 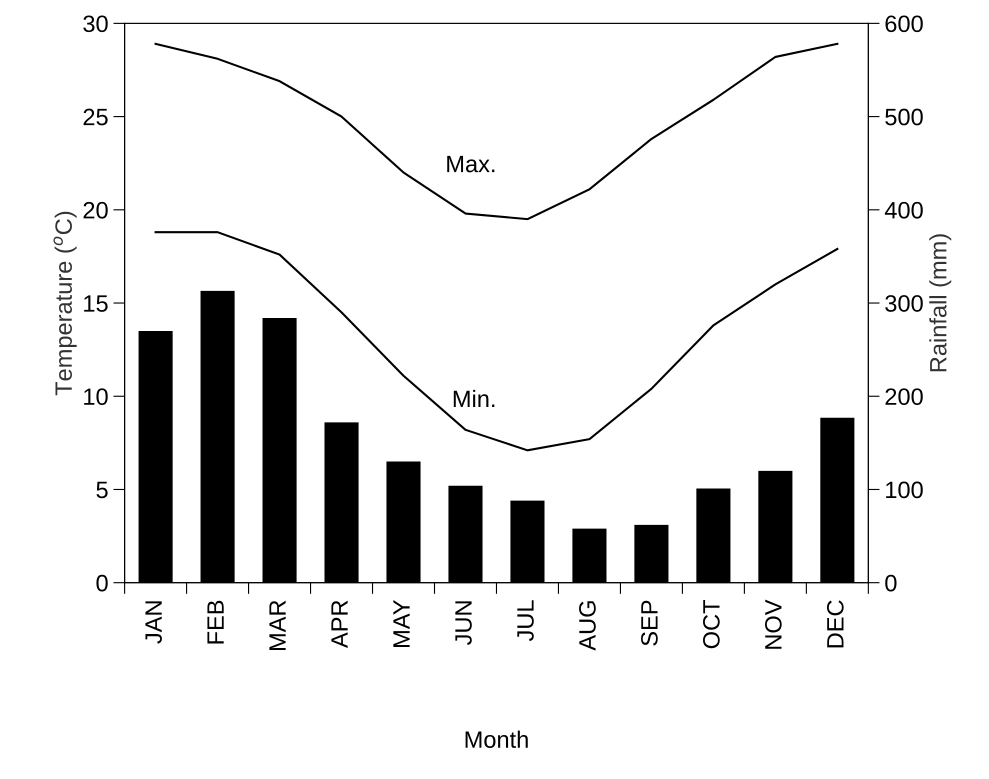 I want to click on y-tick-label: 30, so click(x=95, y=23).